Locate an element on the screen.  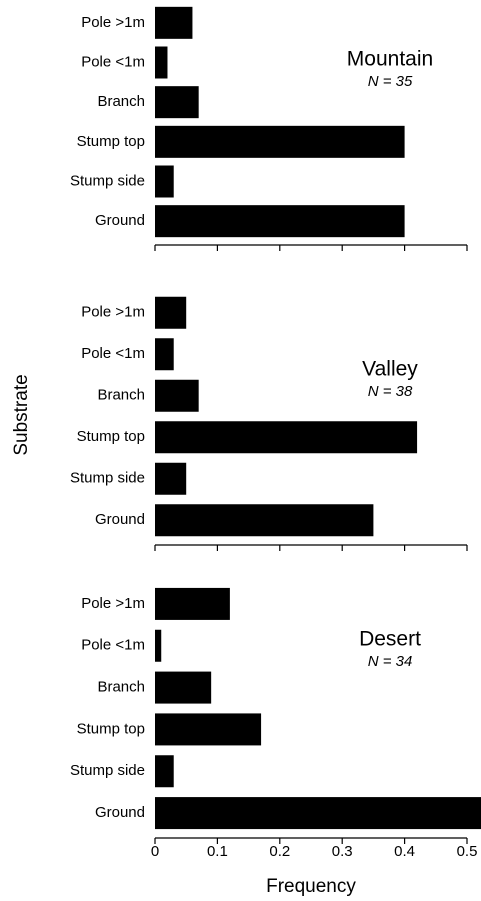
x-tick-label: 0.5 is located at coordinates (467, 851).